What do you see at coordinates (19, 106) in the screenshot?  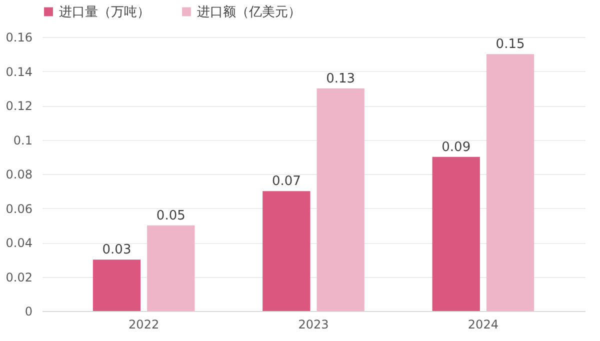 I see `y-tick-label: 0.12` at bounding box center [19, 106].